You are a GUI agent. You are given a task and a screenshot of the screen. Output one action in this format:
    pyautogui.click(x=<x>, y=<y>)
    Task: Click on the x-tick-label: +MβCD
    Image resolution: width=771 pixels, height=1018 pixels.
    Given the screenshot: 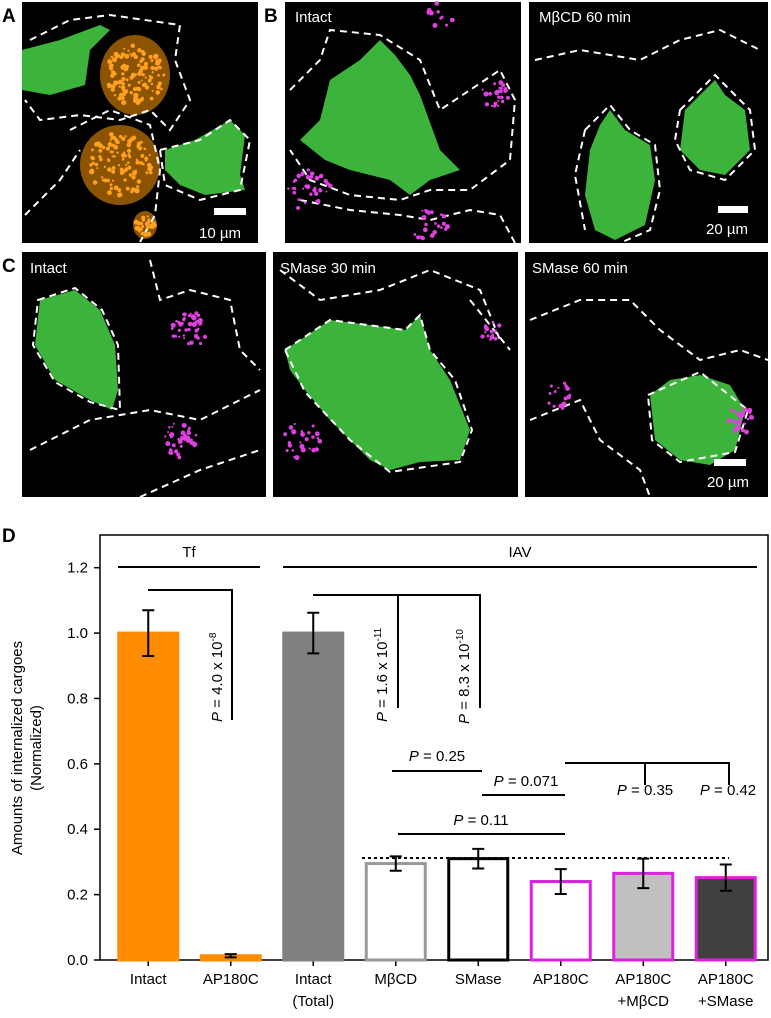 What is the action you would take?
    pyautogui.click(x=643, y=1001)
    